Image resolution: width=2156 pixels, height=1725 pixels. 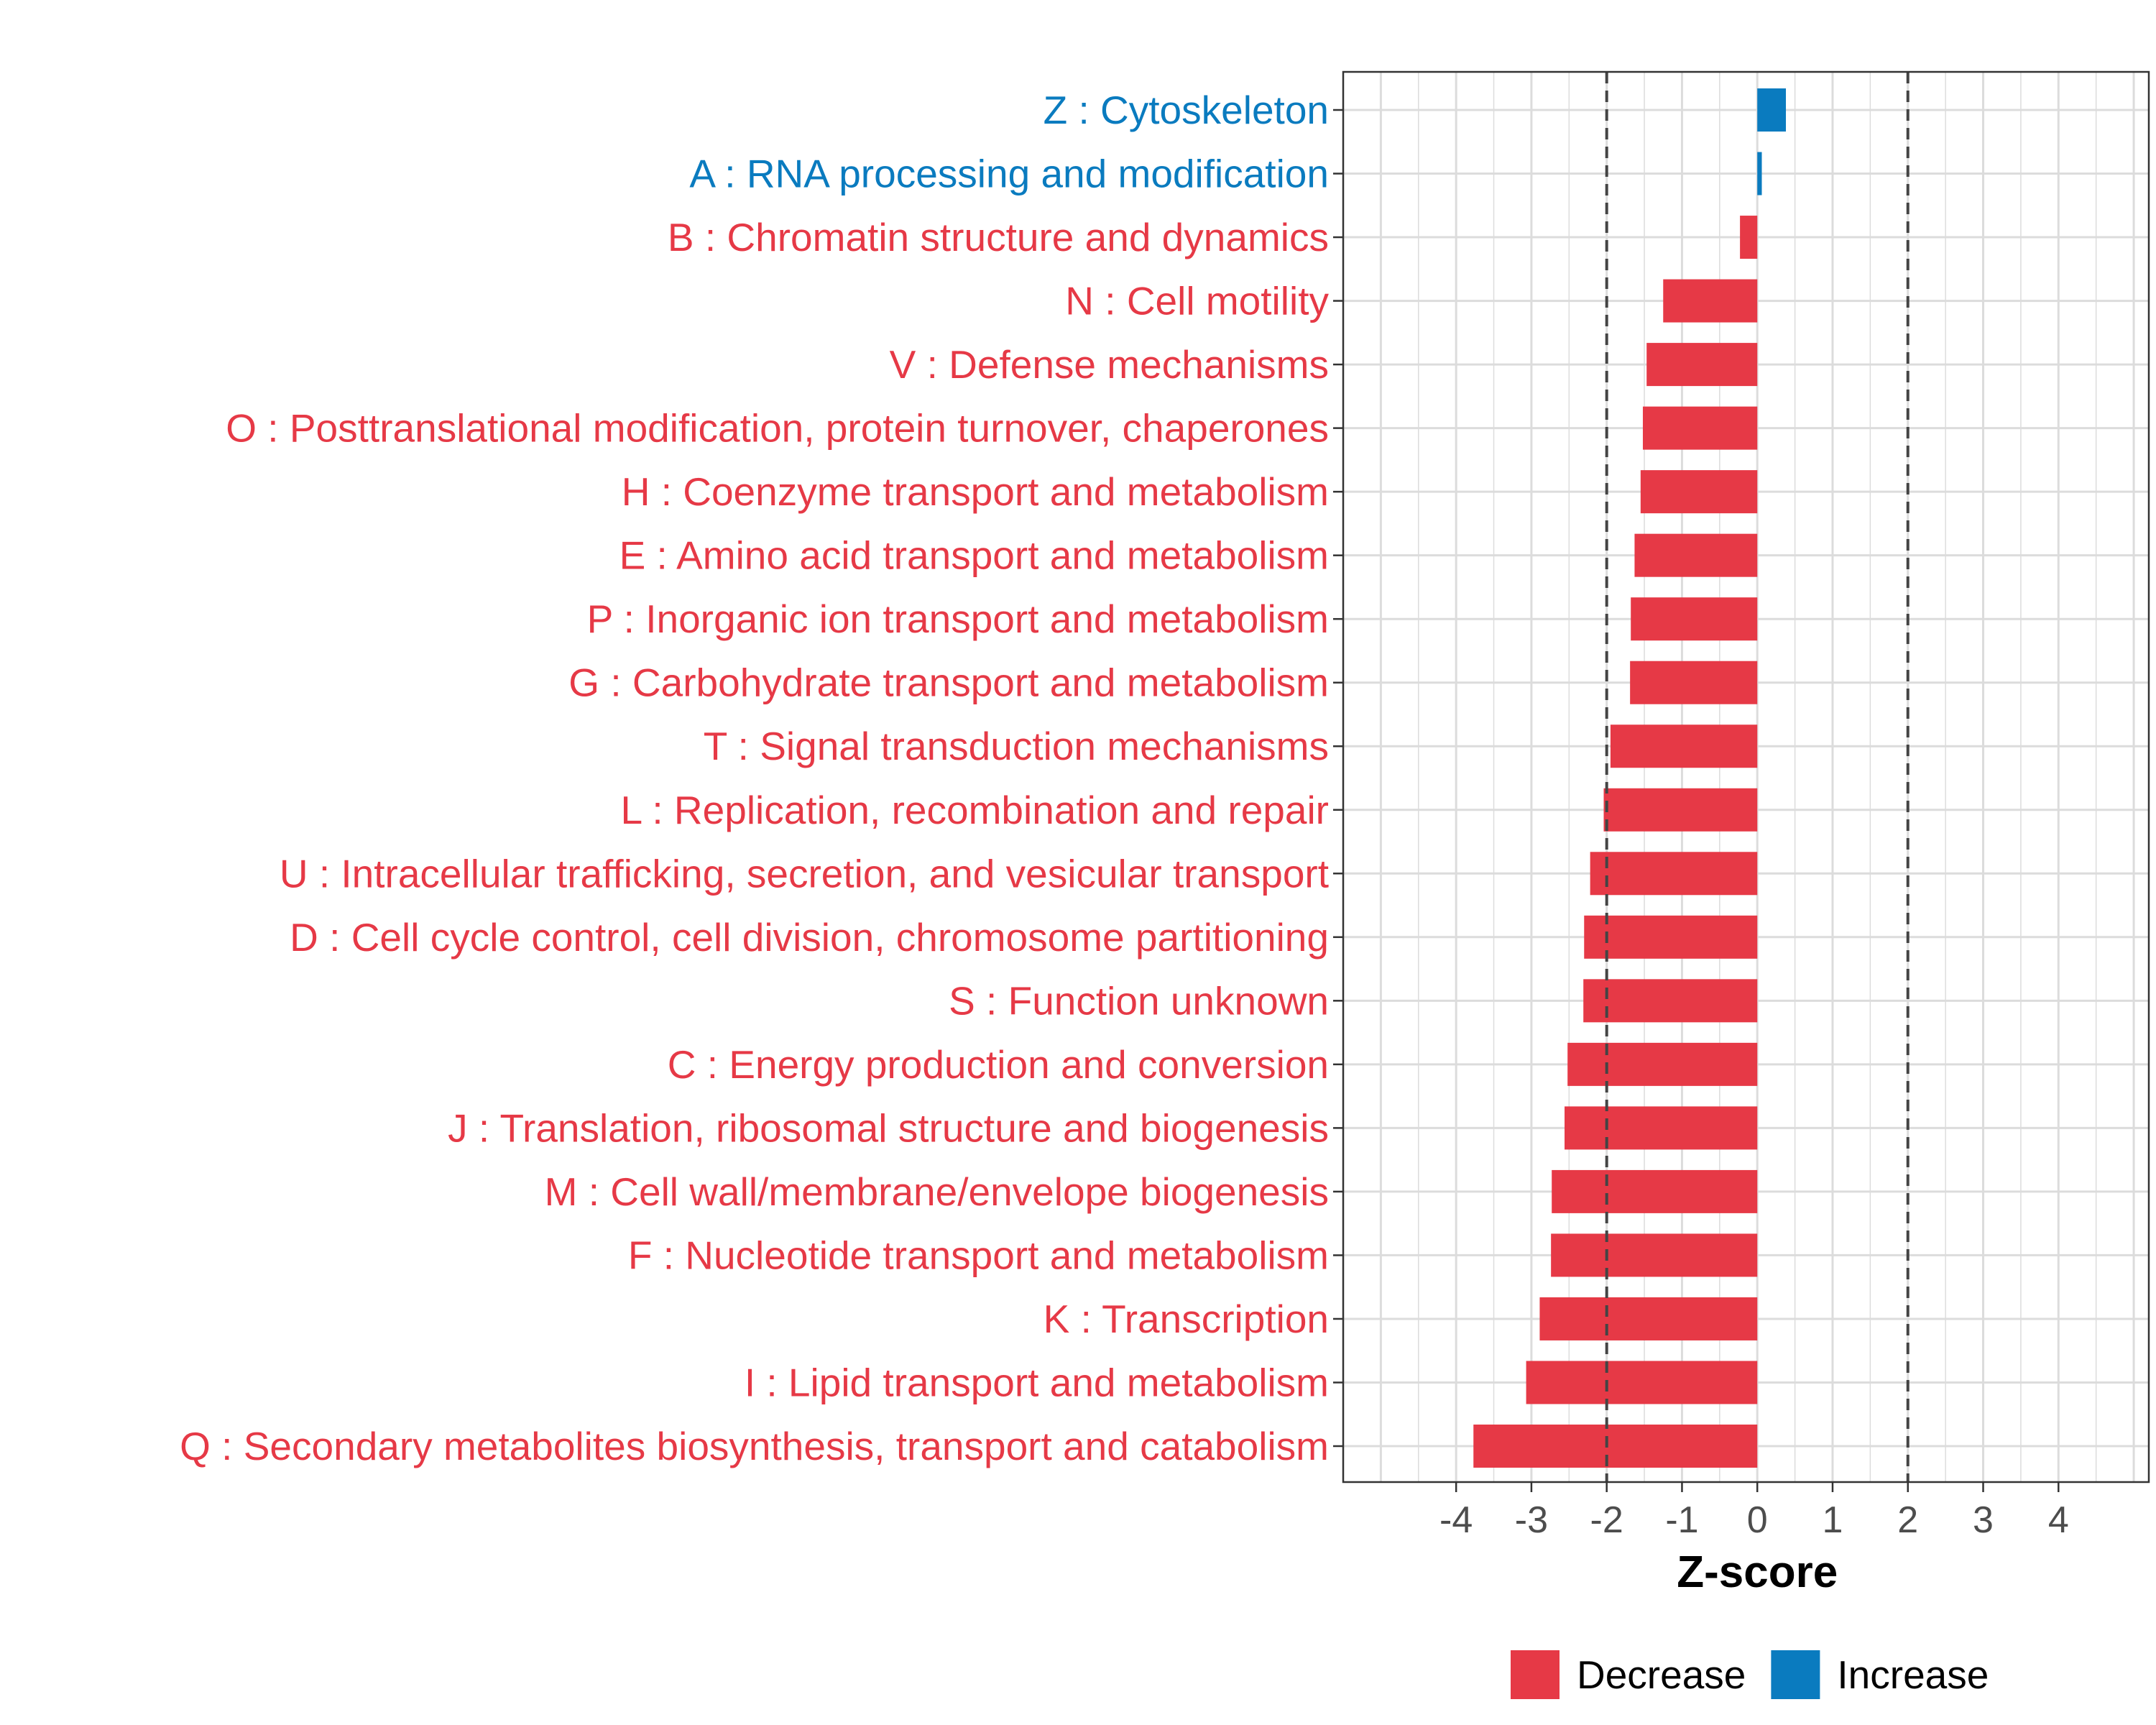 I want to click on x-tick-label: -4, so click(x=1456, y=1520).